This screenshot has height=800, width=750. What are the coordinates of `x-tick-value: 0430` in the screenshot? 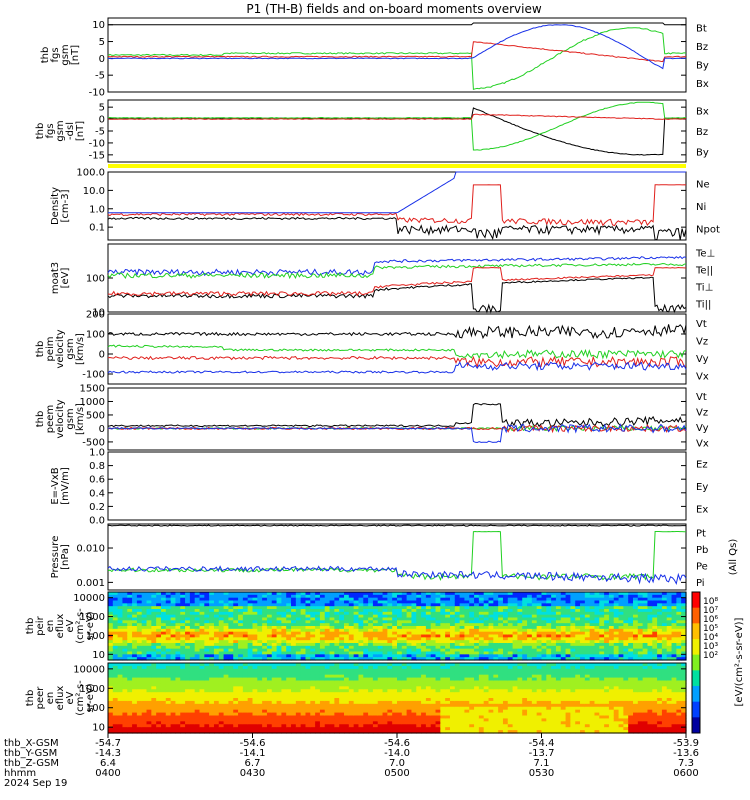 It's located at (252, 773).